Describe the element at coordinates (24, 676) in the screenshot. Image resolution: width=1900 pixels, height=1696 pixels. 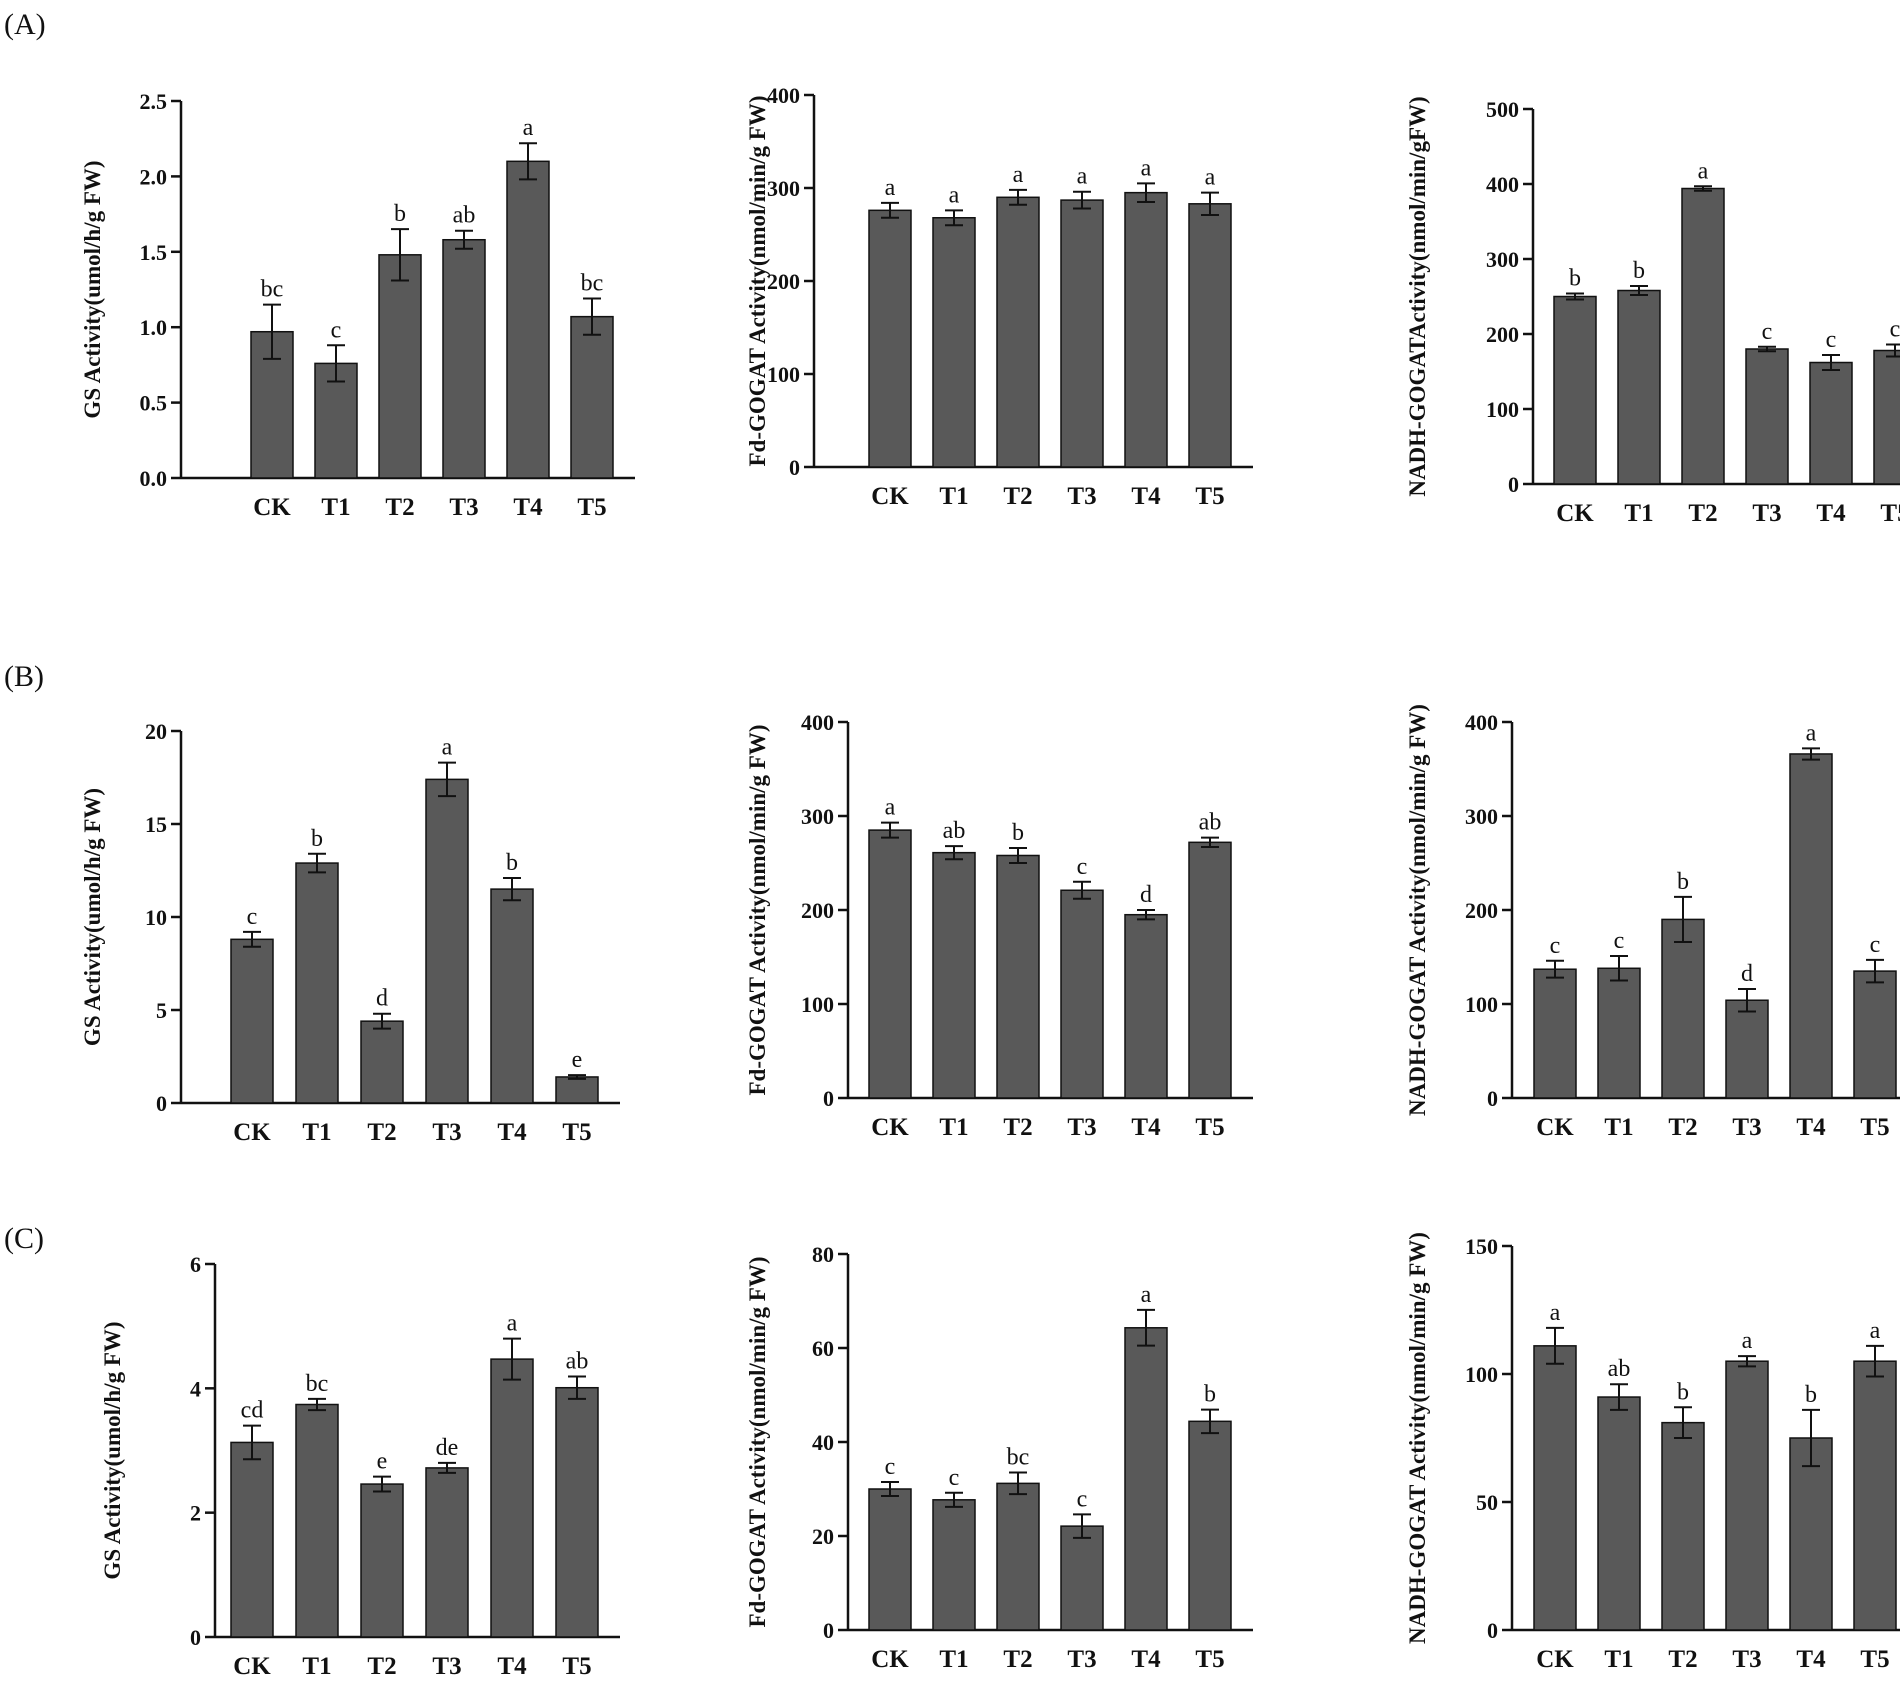
I see `panel-label-b: (B)` at that location.